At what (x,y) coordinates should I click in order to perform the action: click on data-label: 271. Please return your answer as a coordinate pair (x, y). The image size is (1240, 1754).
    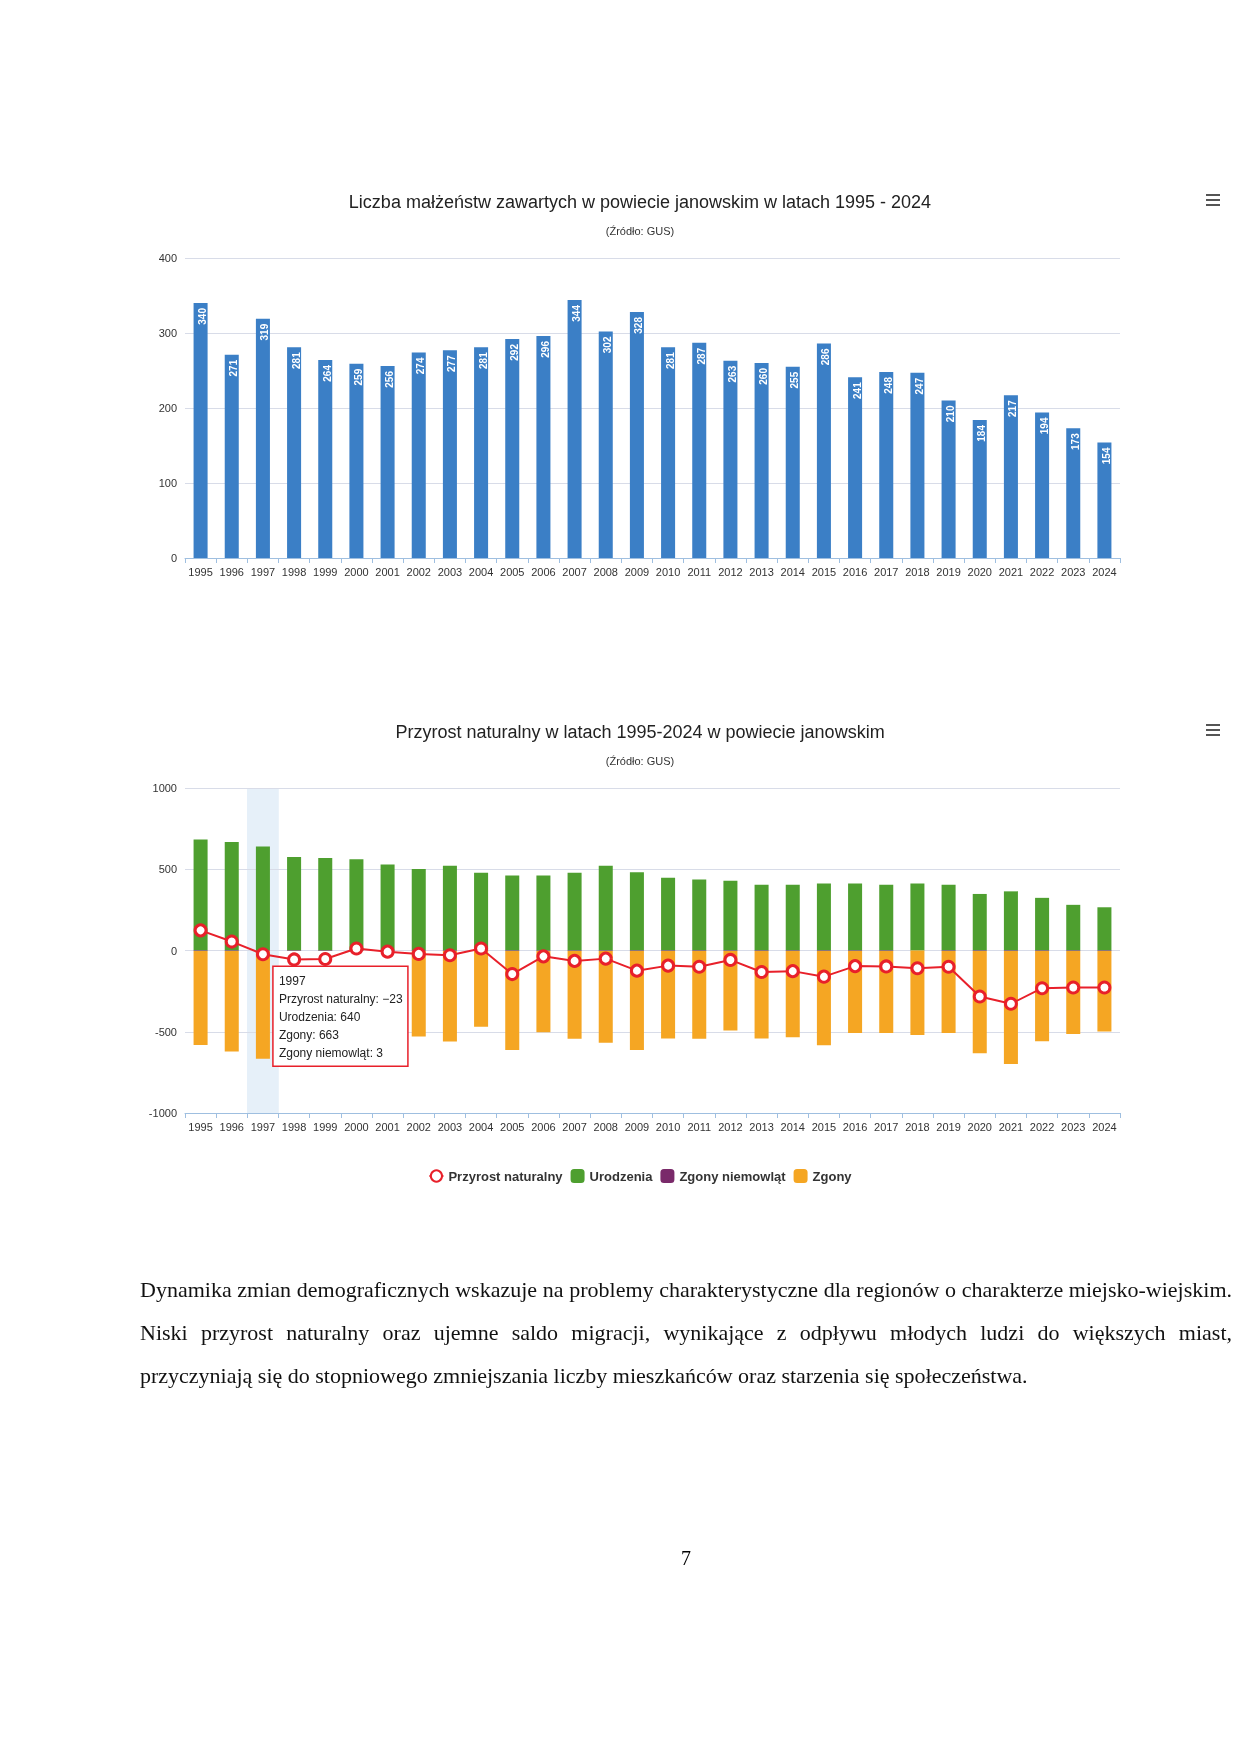
    Looking at the image, I should click on (234, 368).